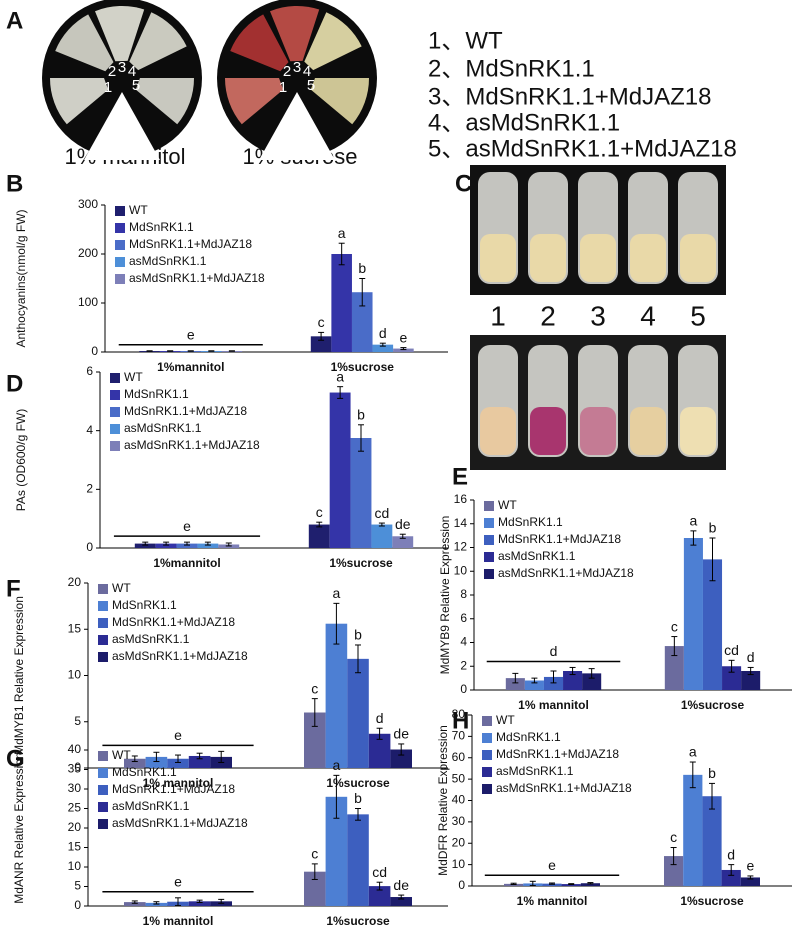 Image resolution: width=800 pixels, height=947 pixels. What do you see at coordinates (88, 302) in the screenshot?
I see `y-tick-label: 100` at bounding box center [88, 302].